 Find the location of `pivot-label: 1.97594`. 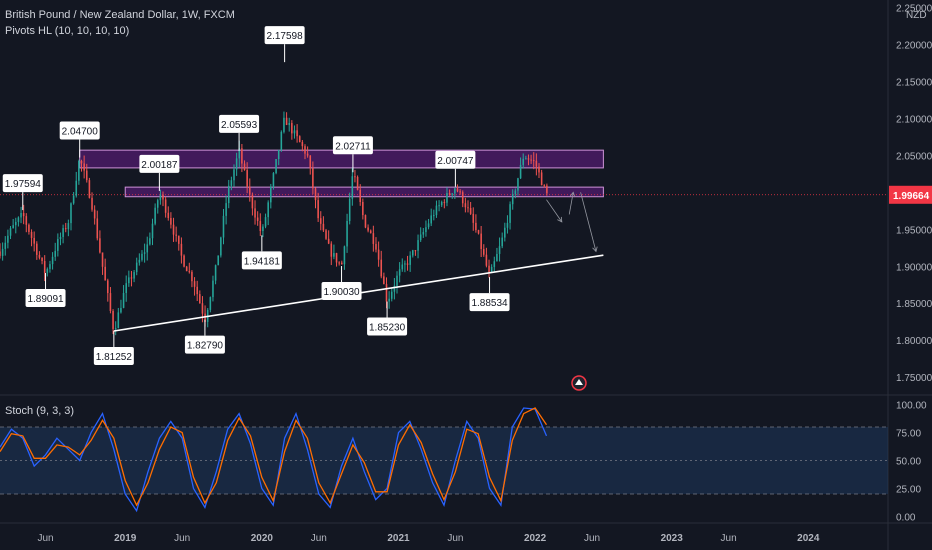

pivot-label: 1.97594 is located at coordinates (23, 184).